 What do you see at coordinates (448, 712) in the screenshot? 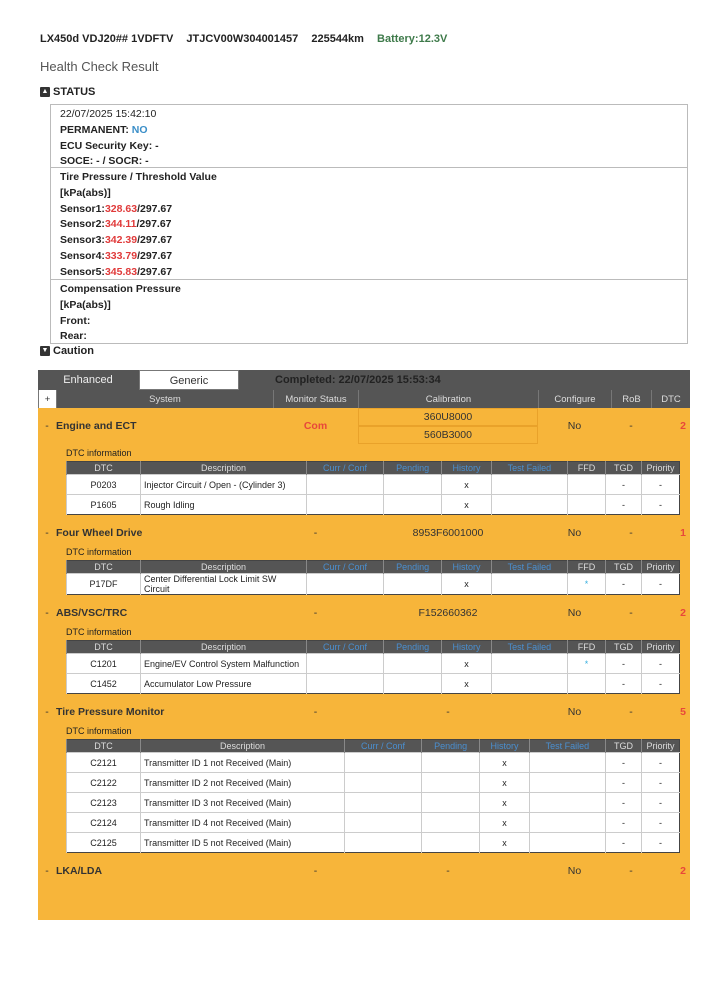
I see `calibration: -` at bounding box center [448, 712].